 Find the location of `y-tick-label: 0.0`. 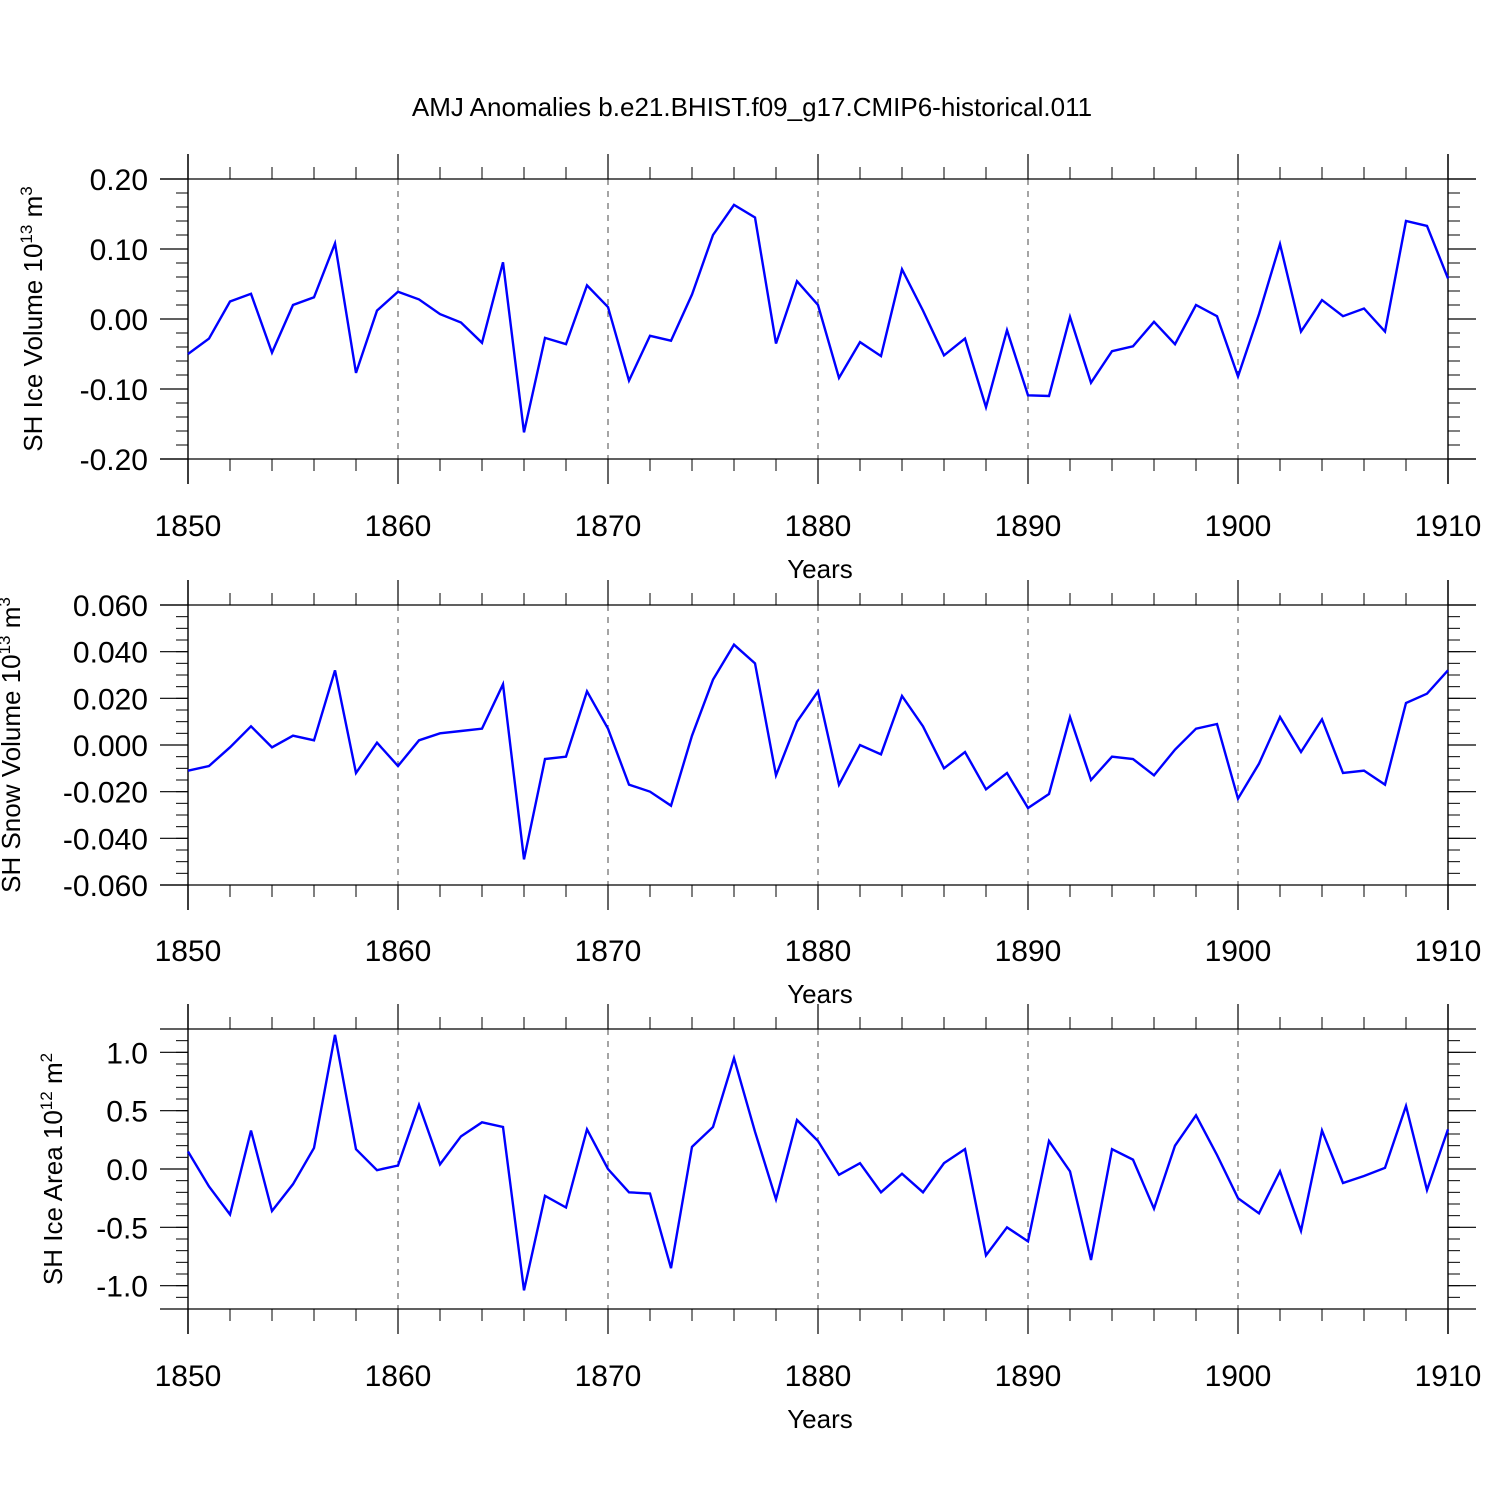

y-tick-label: 0.0 is located at coordinates (127, 1170).